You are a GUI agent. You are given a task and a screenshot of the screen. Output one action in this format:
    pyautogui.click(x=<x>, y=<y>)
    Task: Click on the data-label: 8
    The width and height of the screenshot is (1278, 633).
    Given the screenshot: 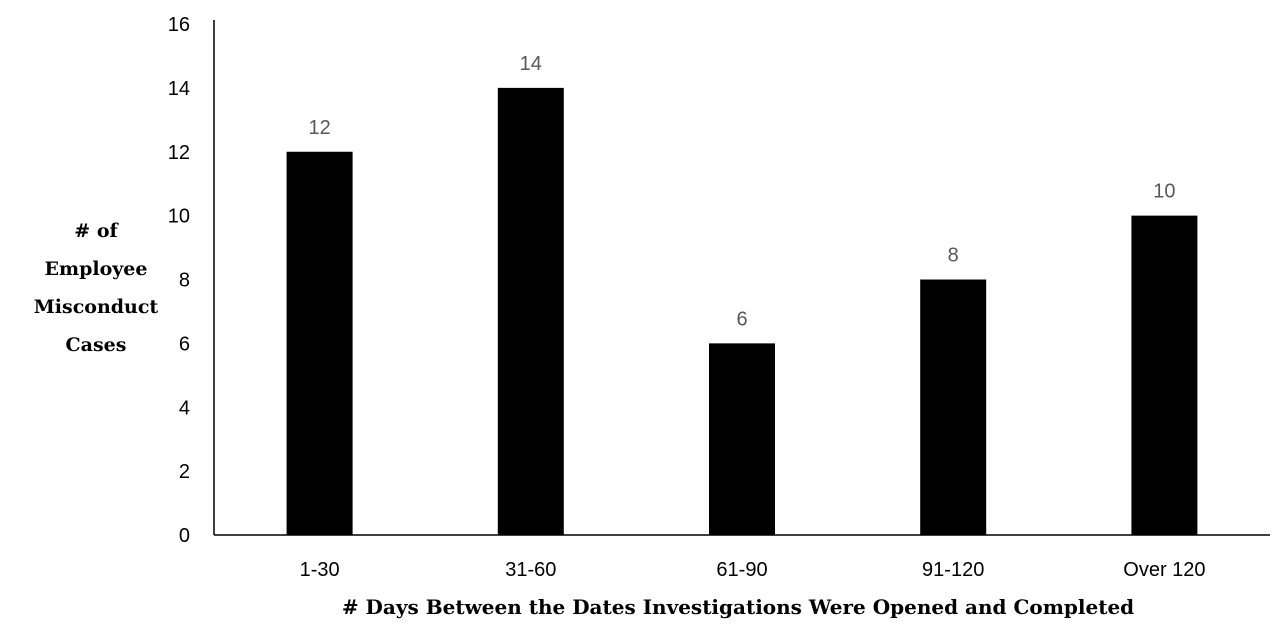 What is the action you would take?
    pyautogui.click(x=953, y=256)
    